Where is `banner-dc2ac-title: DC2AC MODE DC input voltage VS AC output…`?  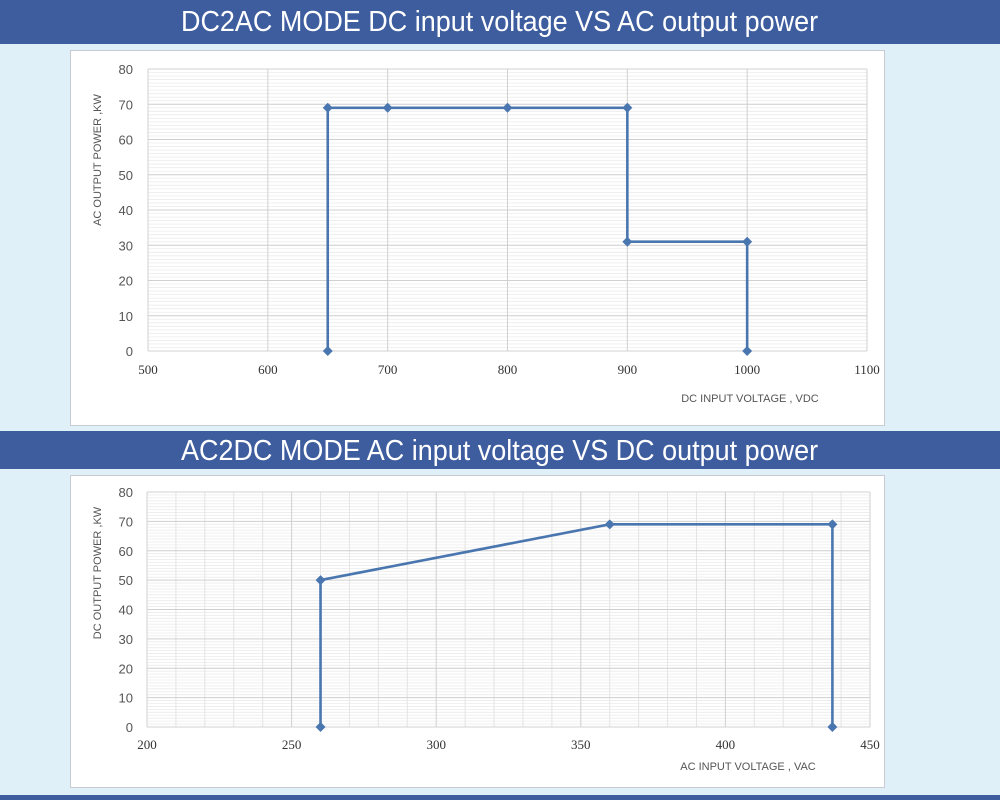
banner-dc2ac-title: DC2AC MODE DC input voltage VS AC output… is located at coordinates (500, 22).